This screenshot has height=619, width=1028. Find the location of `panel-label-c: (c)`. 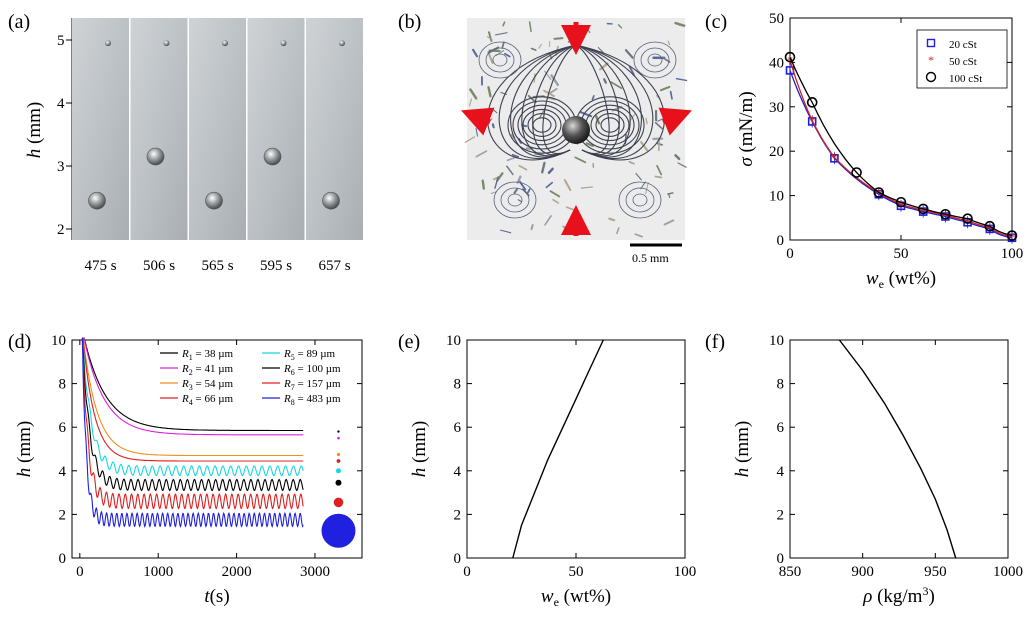

panel-label-c: (c) is located at coordinates (716, 22).